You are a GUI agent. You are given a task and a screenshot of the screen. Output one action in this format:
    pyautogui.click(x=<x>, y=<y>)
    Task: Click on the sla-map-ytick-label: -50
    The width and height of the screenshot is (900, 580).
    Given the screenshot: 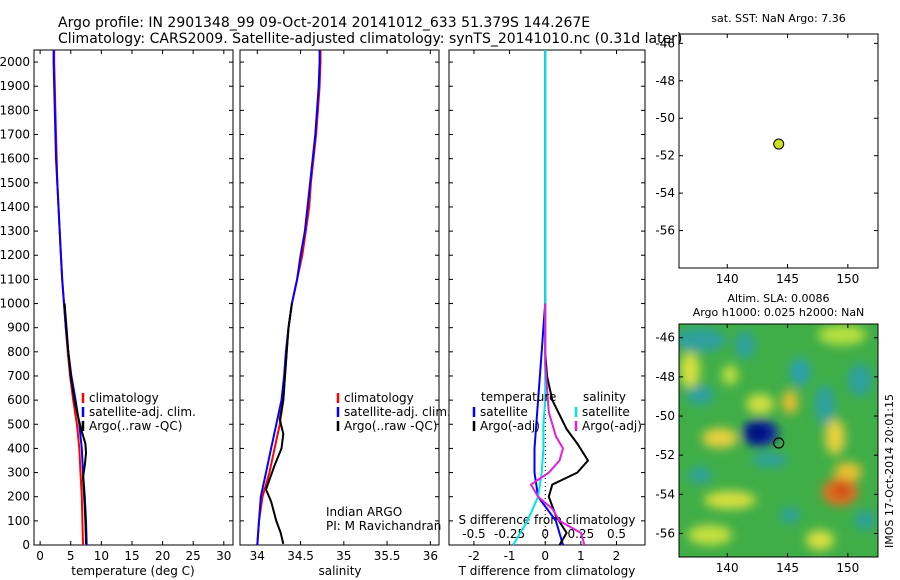 What is the action you would take?
    pyautogui.click(x=665, y=416)
    